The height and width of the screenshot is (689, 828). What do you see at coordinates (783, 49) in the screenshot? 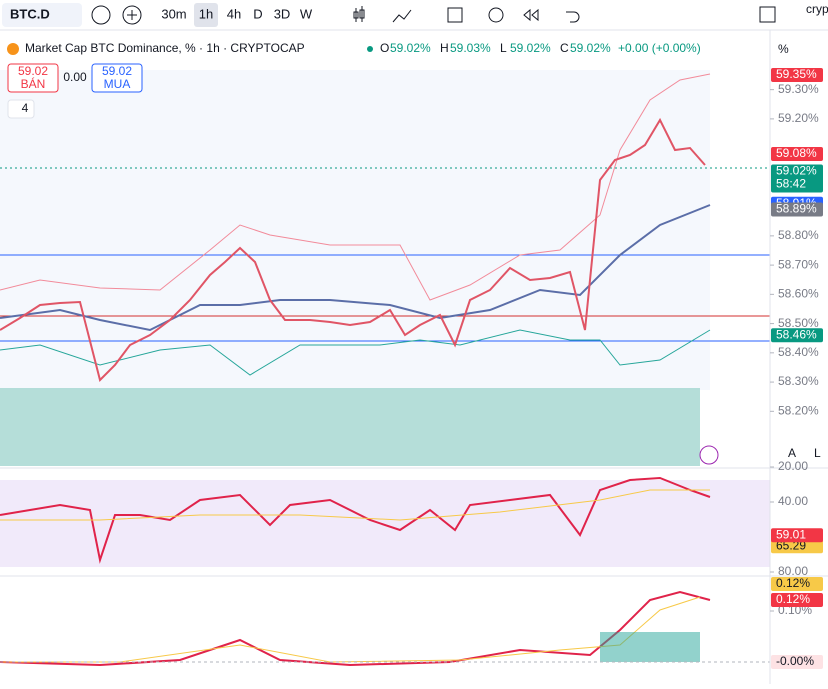
I see `unit: %` at bounding box center [783, 49].